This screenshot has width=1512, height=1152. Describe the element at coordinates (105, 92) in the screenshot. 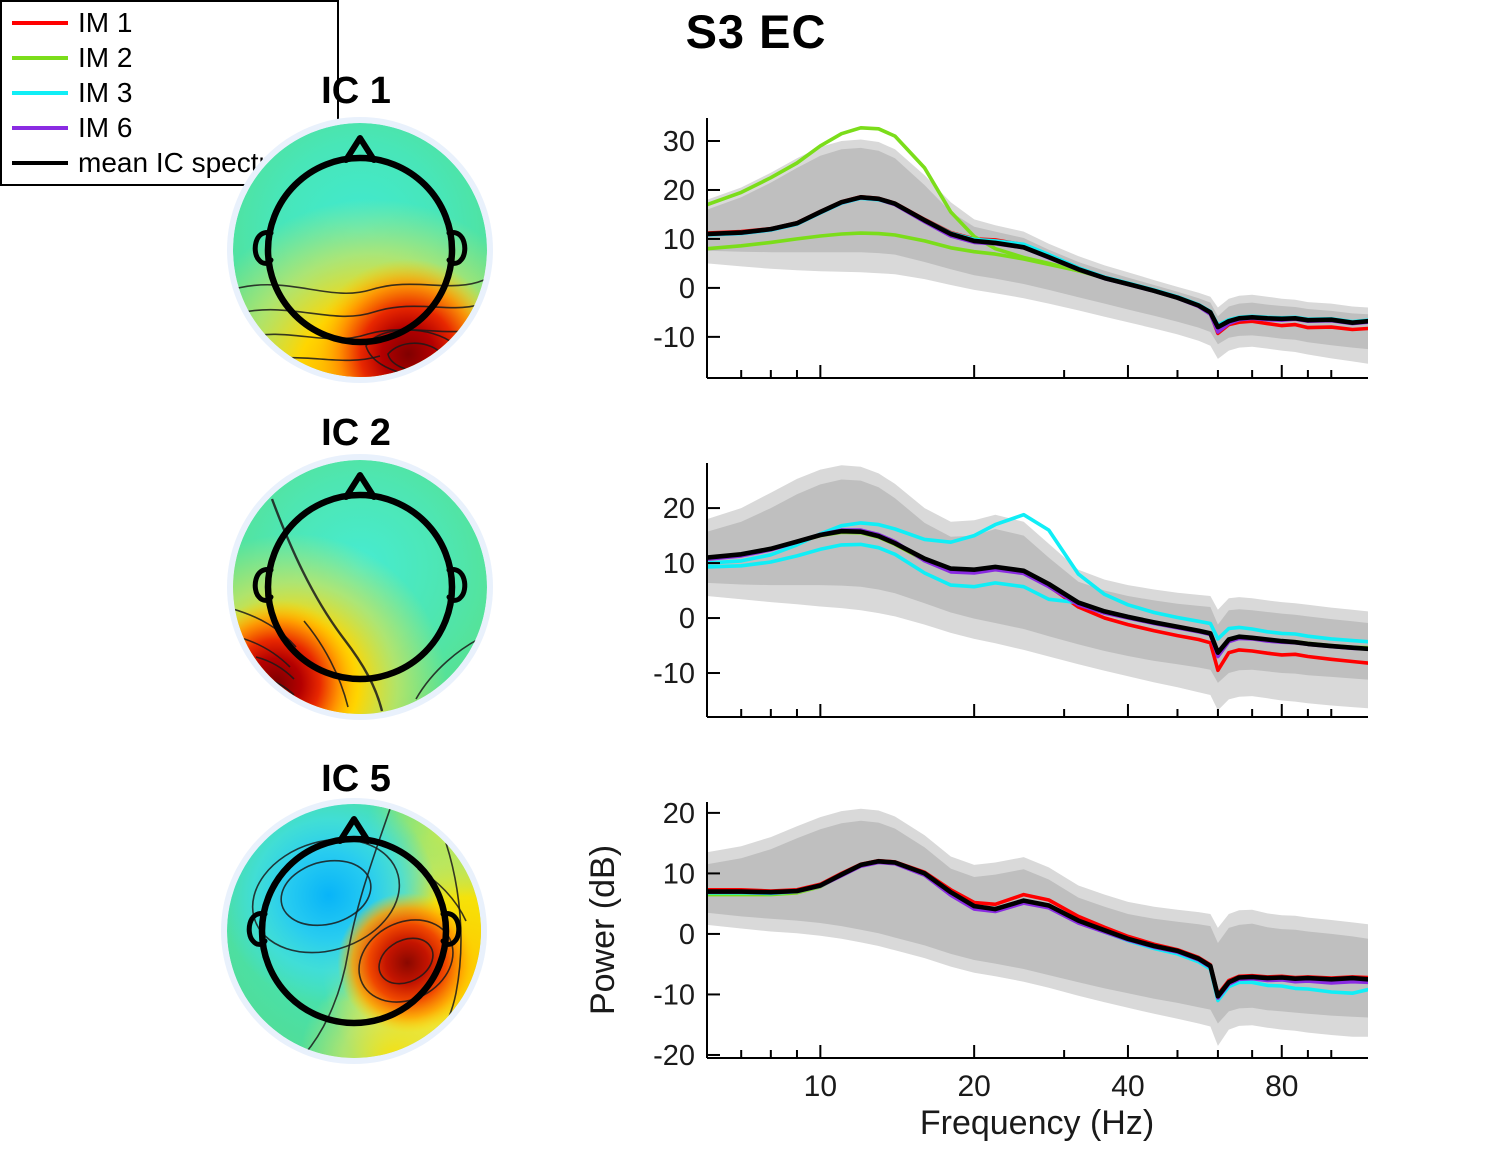

I see `legend-label: IM 3` at that location.